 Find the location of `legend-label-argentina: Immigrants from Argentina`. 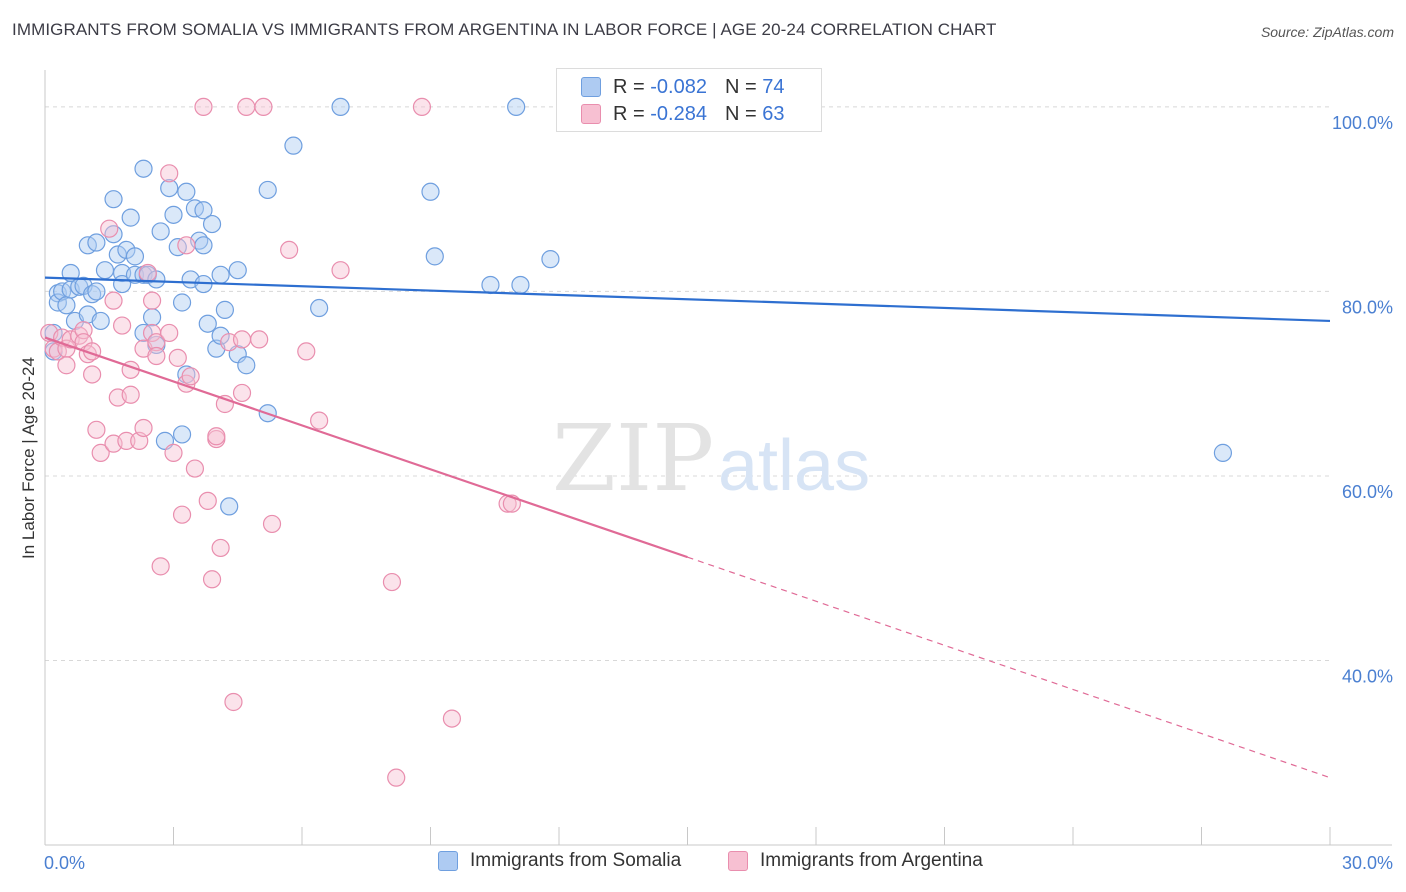

legend-label-argentina: Immigrants from Argentina is located at coordinates (871, 860).